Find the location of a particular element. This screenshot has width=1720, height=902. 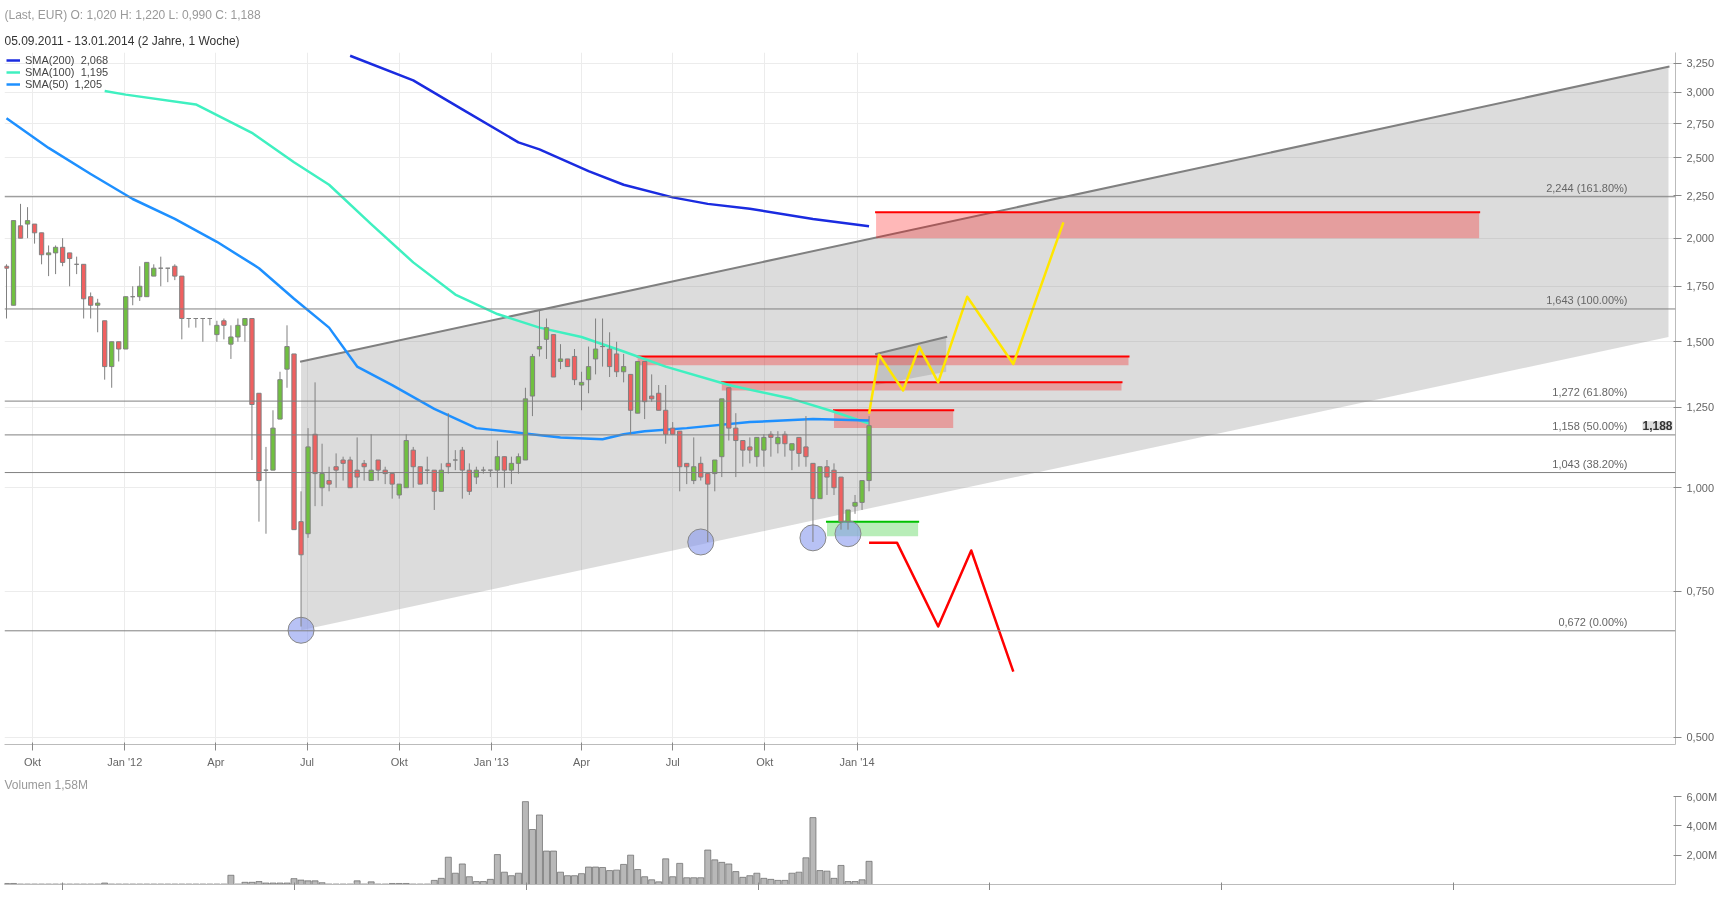

legend-label: SMA(100) 1,195 is located at coordinates (67, 72).